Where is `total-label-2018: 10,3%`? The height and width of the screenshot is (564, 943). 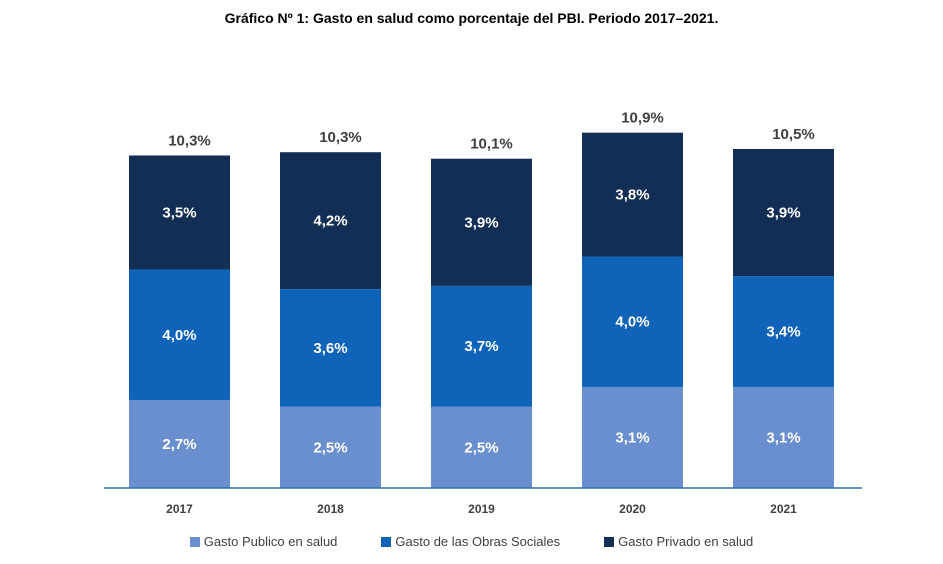 total-label-2018: 10,3% is located at coordinates (340, 137).